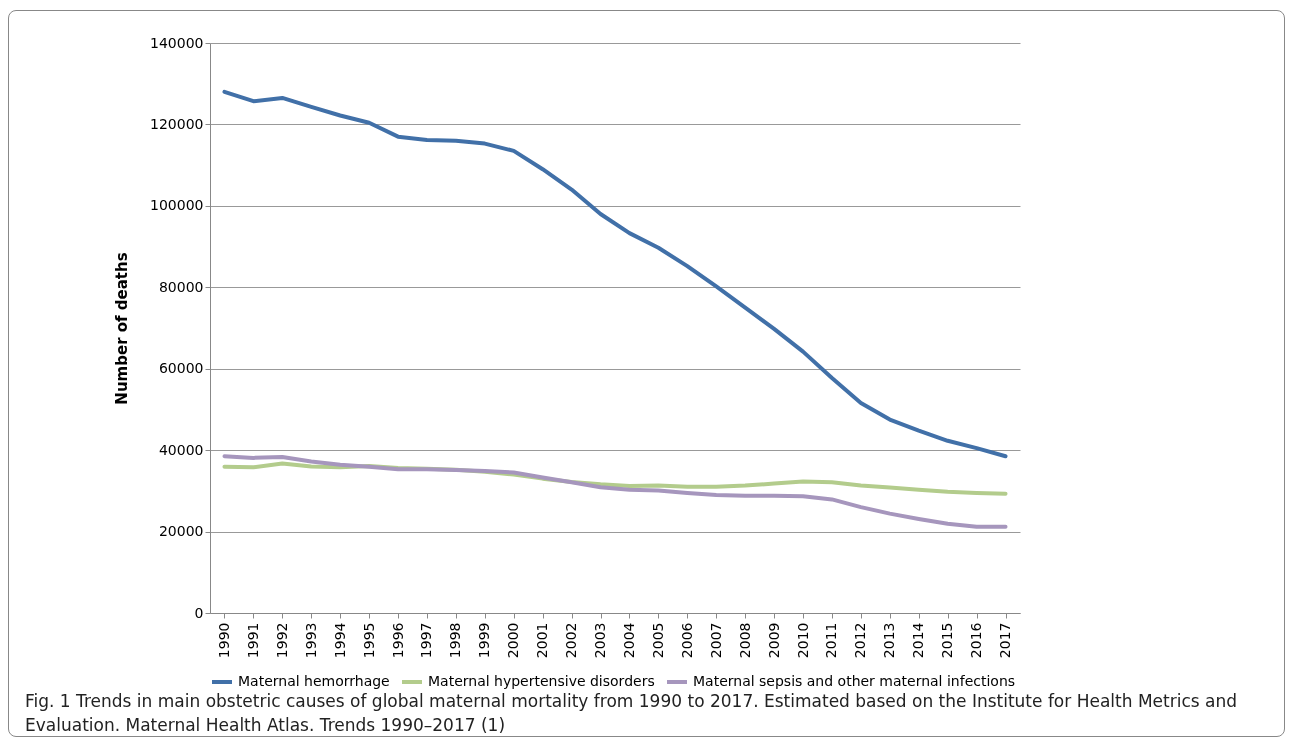  I want to click on y-tick-label: 140000, so click(177, 42).